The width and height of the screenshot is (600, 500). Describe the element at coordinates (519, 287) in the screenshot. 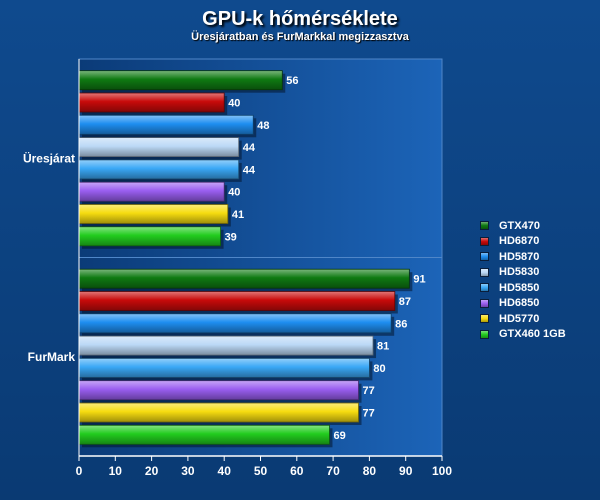

I see `legend-label: HD5850` at that location.